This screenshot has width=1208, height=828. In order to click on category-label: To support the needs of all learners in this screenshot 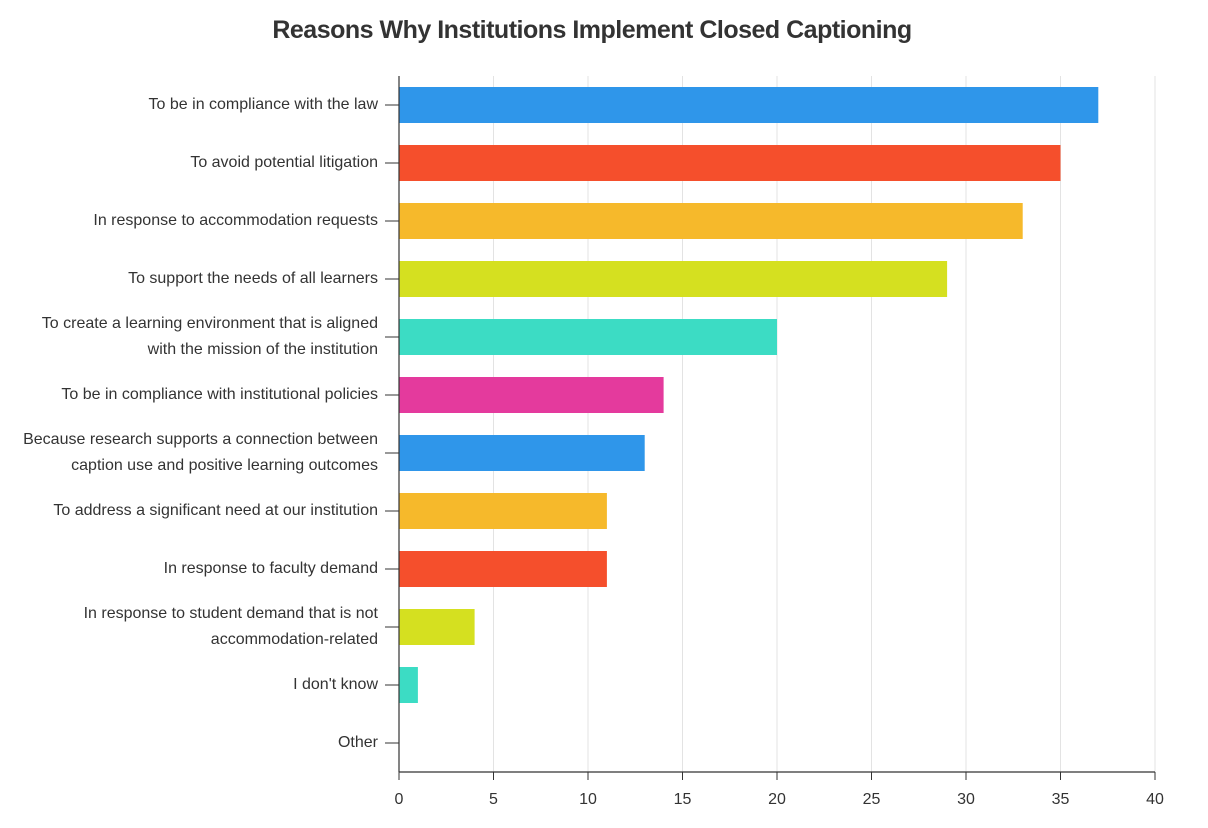, I will do `click(253, 278)`.